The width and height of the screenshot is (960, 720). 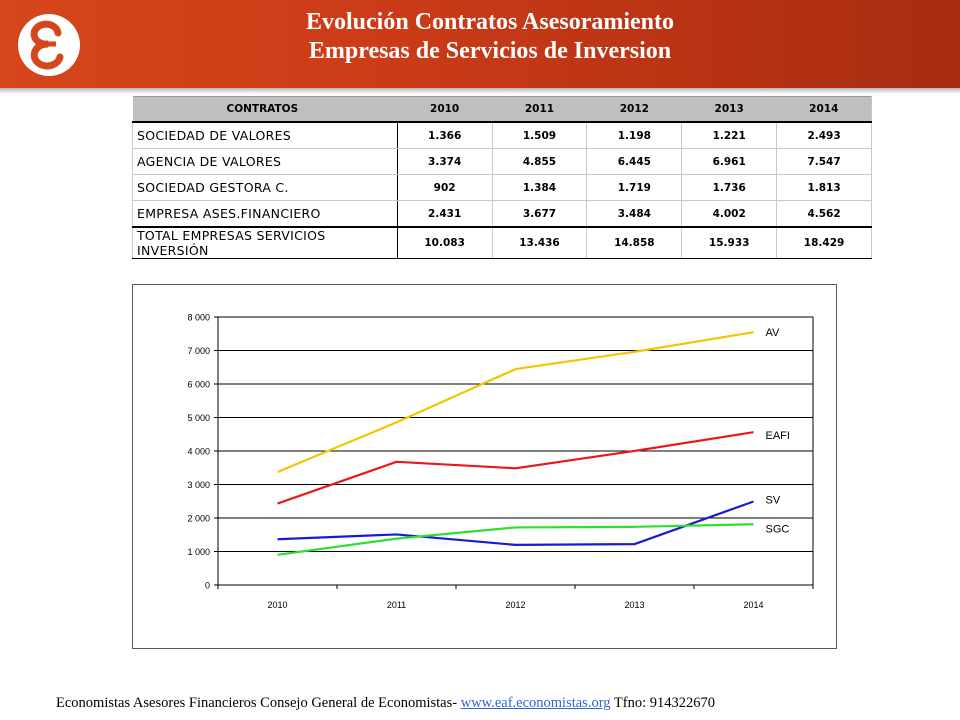 I want to click on series-line-sv, so click(x=515, y=523).